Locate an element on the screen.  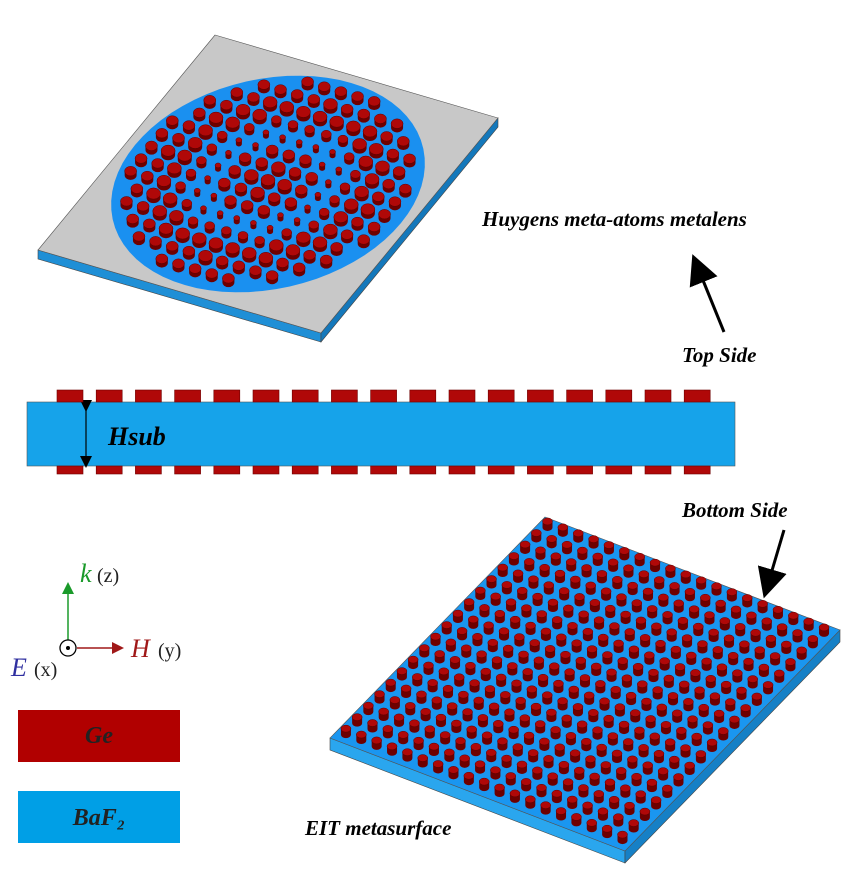
k-label: k is located at coordinates (86, 573).